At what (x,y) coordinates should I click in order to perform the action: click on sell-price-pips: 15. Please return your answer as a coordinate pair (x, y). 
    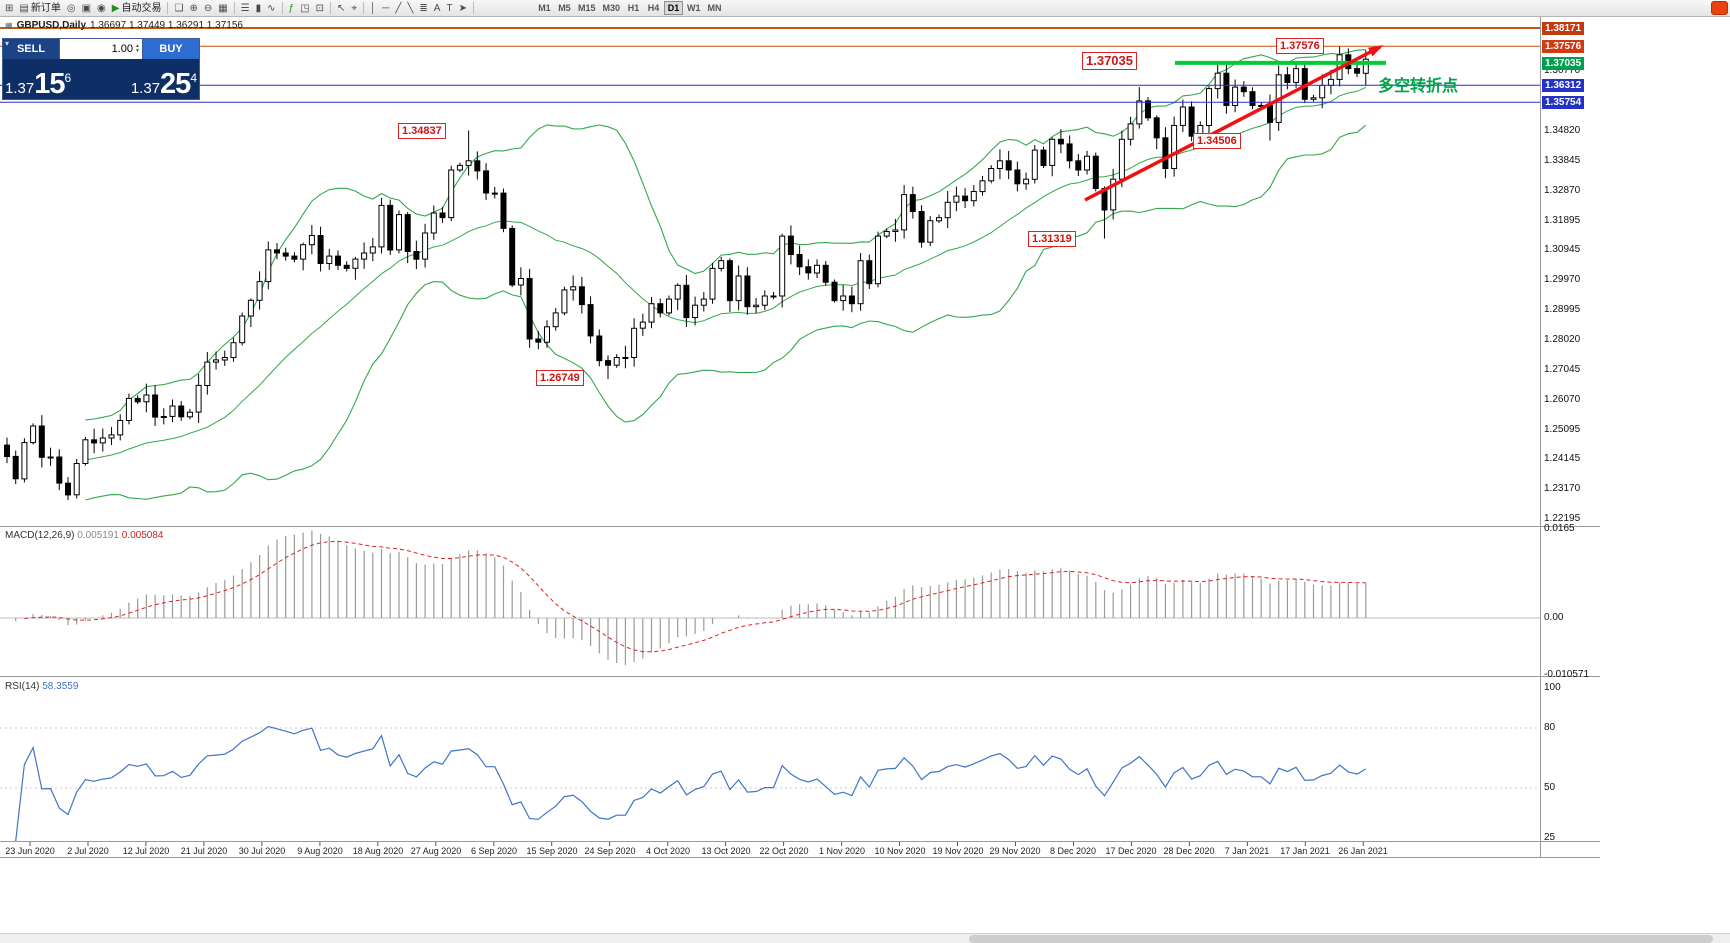
    Looking at the image, I should click on (49, 84).